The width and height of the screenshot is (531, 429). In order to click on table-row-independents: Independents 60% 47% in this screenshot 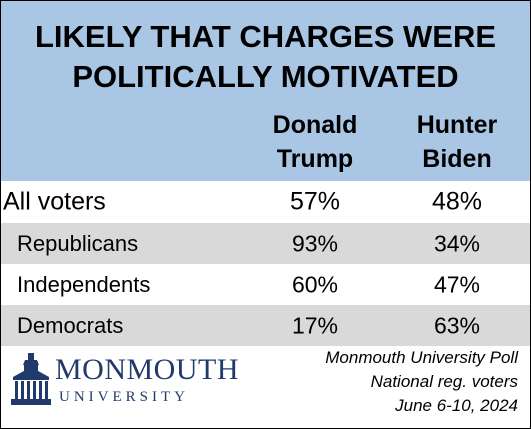, I will do `click(265, 284)`.